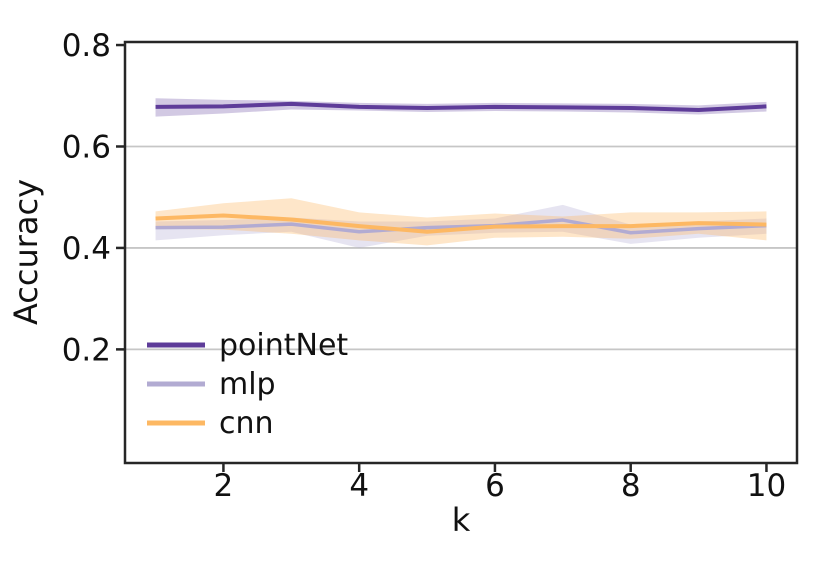  I want to click on legend-label-pointNet: pointNet, so click(283, 345).